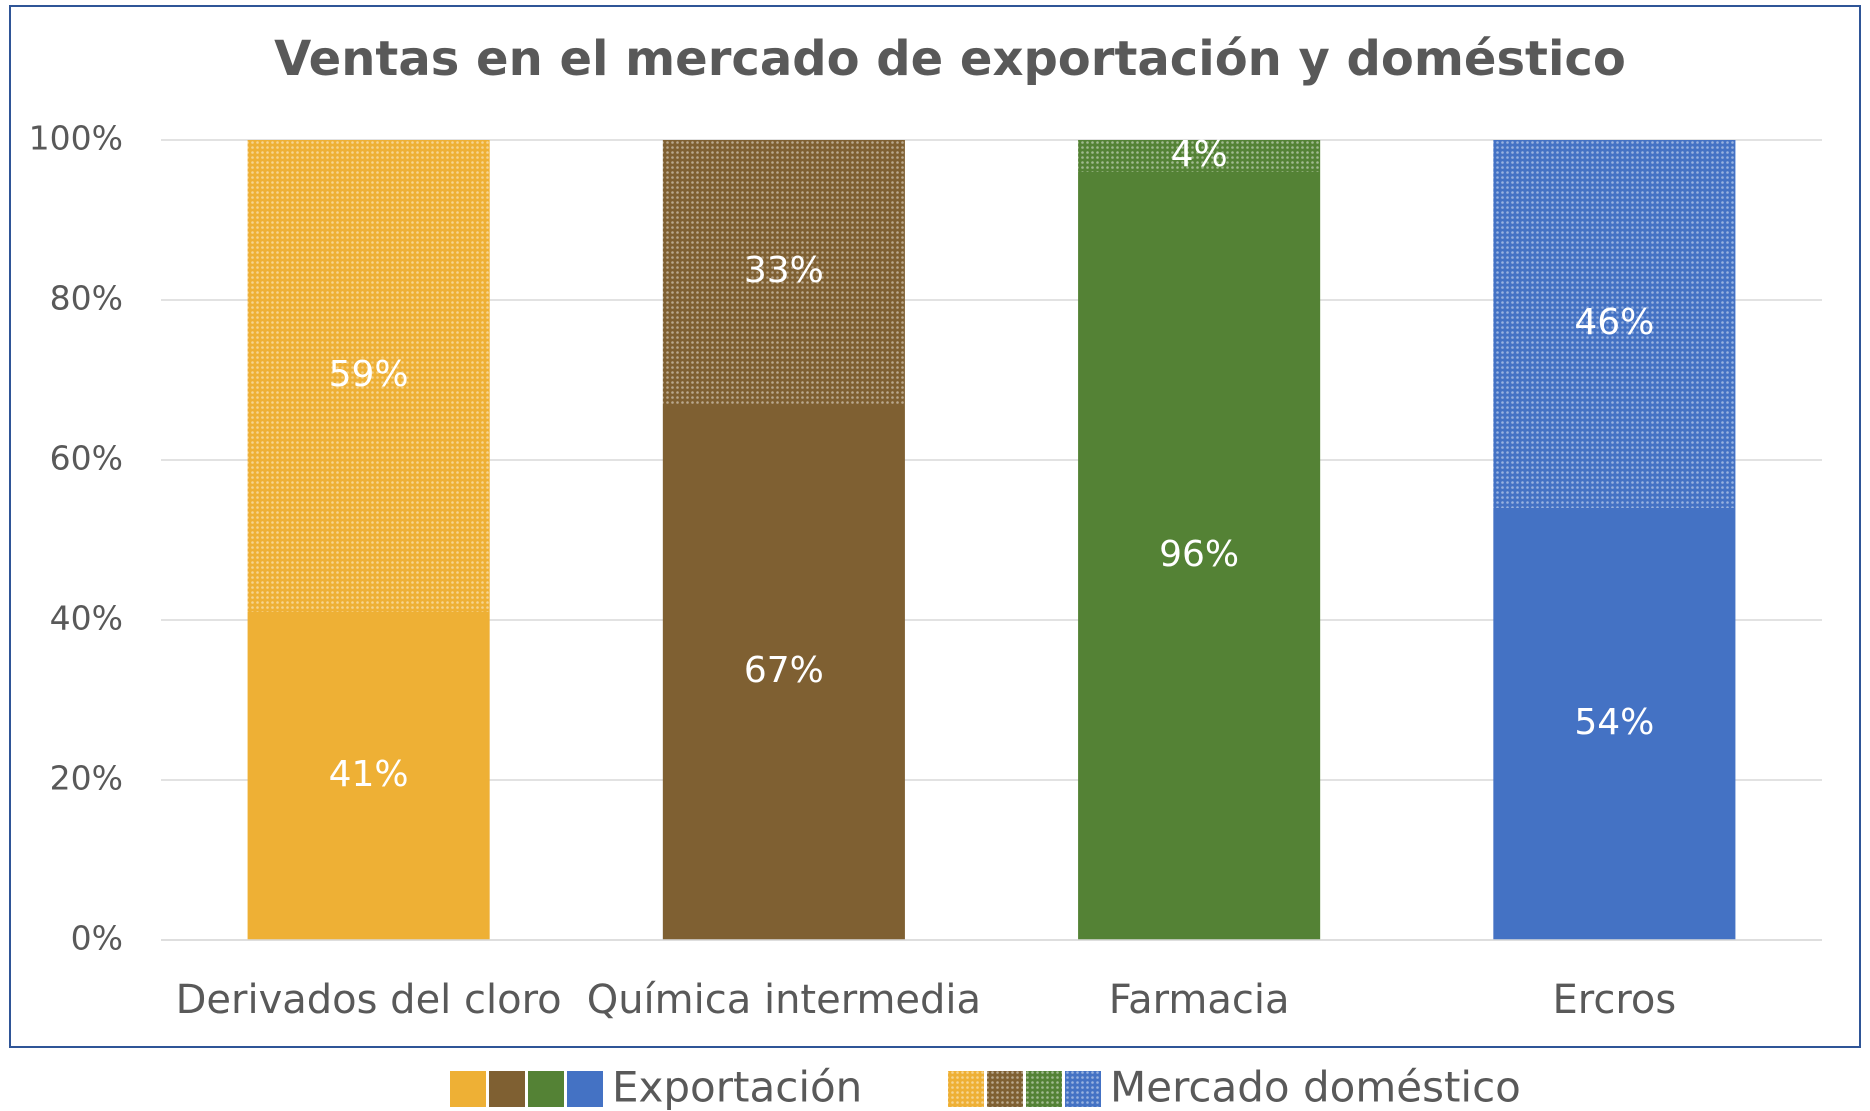 The width and height of the screenshot is (1870, 1111). Describe the element at coordinates (737, 1087) in the screenshot. I see `legend-label: Exportación` at that location.